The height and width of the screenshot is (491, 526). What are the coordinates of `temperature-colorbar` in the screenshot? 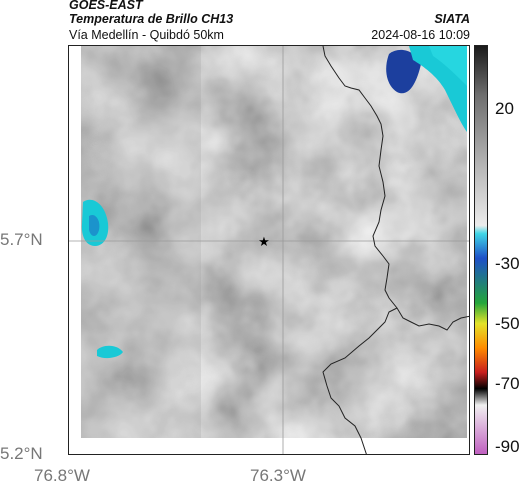 It's located at (481, 250).